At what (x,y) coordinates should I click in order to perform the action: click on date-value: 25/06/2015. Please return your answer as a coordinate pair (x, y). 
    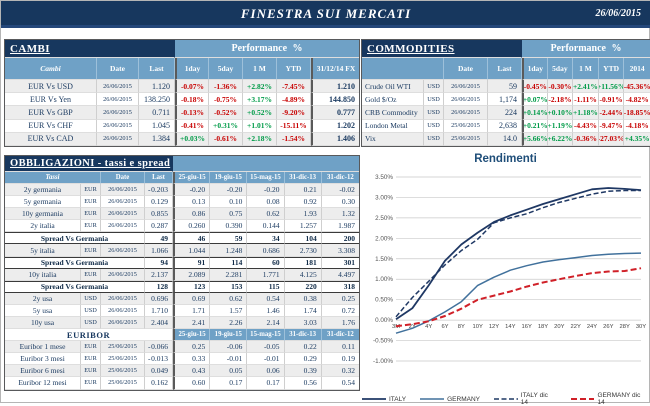
    Looking at the image, I should click on (123, 383).